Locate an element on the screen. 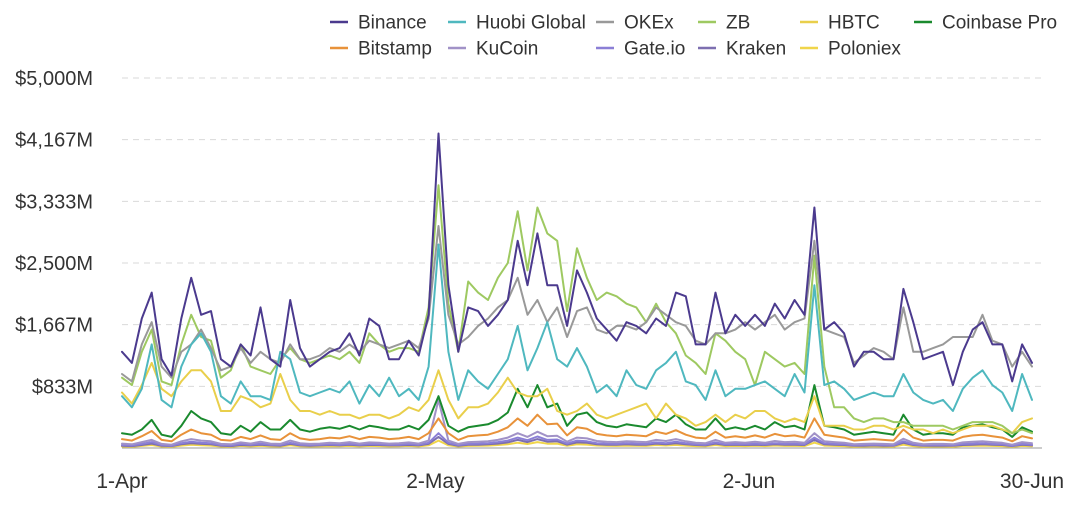 The width and height of the screenshot is (1080, 508). legend-label: OKEx is located at coordinates (649, 23).